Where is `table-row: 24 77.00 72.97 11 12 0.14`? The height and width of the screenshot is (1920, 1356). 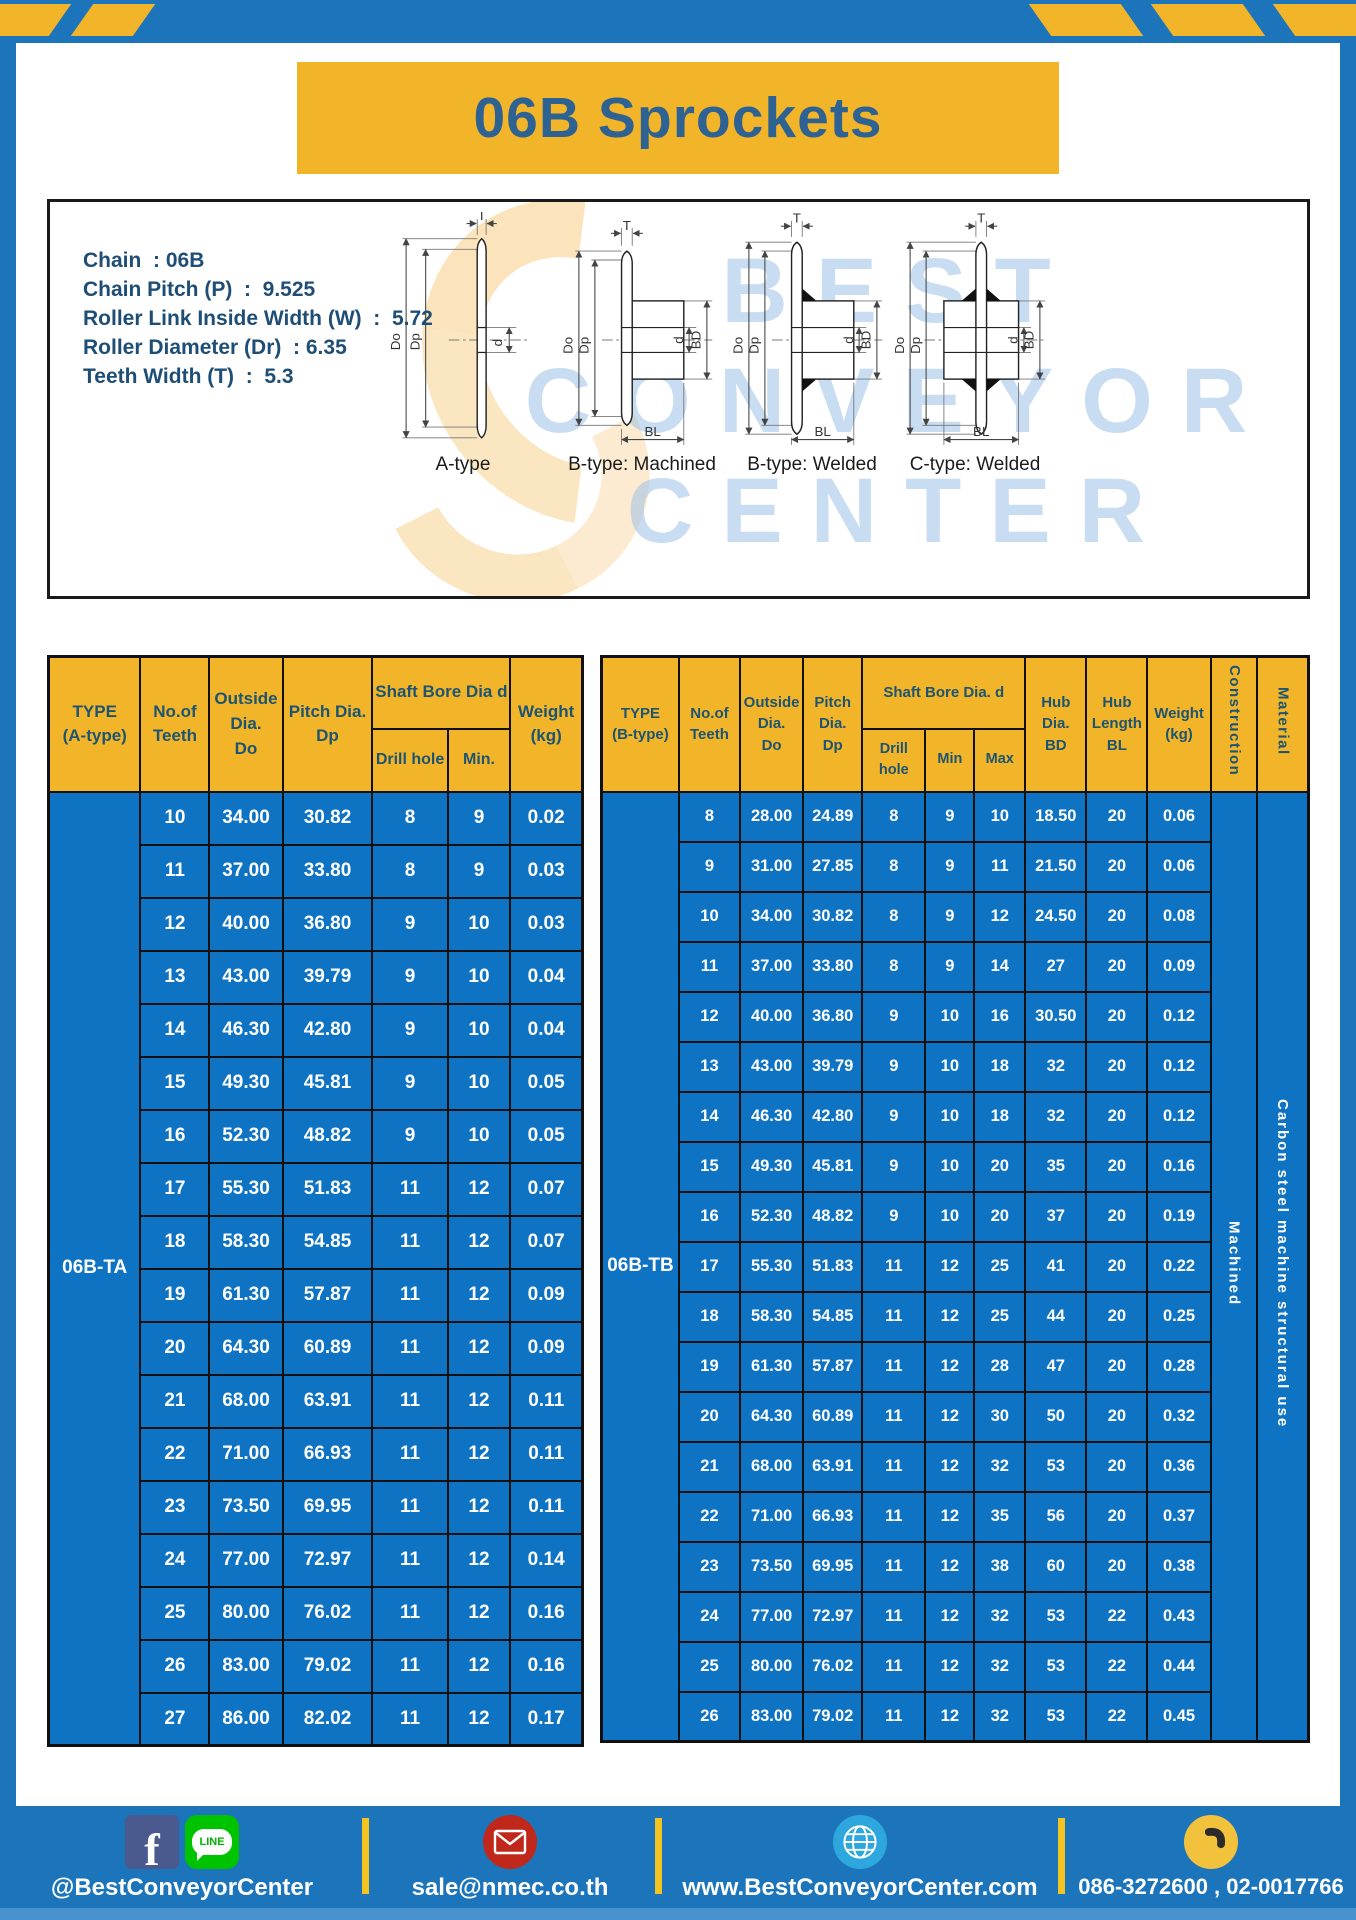 table-row: 24 77.00 72.97 11 12 0.14 is located at coordinates (316, 1560).